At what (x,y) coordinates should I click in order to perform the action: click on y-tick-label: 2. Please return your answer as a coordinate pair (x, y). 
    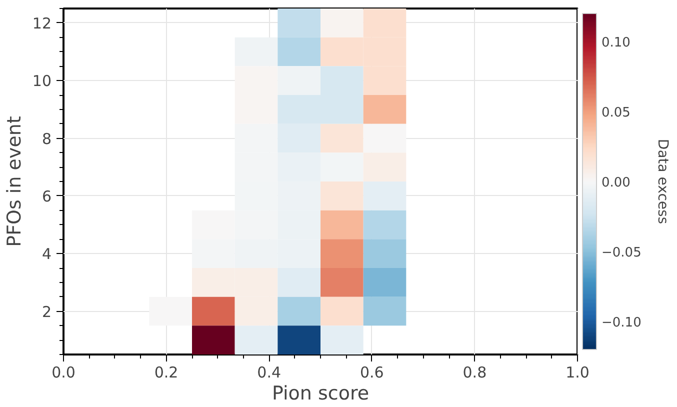
    Looking at the image, I should click on (47, 311).